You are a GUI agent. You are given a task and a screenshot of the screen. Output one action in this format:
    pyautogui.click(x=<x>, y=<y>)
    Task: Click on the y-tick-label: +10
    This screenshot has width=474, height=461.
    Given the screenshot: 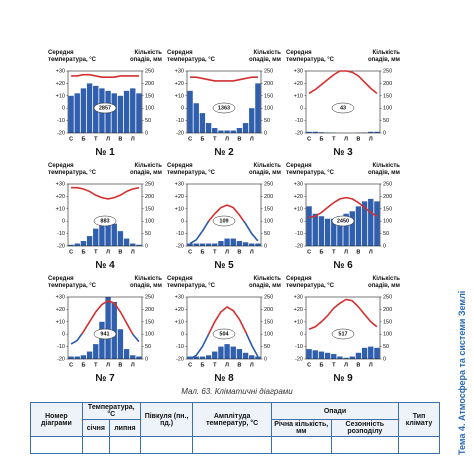 What is the action you would take?
    pyautogui.click(x=179, y=96)
    